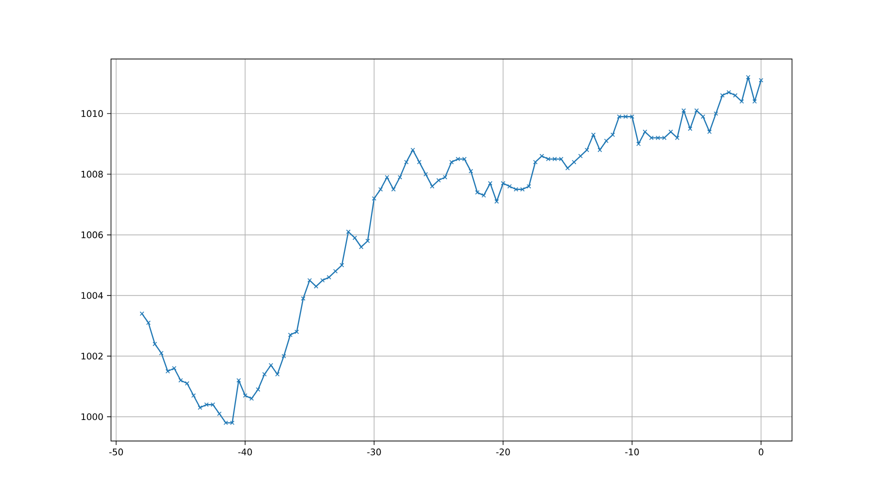 The height and width of the screenshot is (495, 880). Describe the element at coordinates (374, 452) in the screenshot. I see `x-tick-label: -30` at that location.